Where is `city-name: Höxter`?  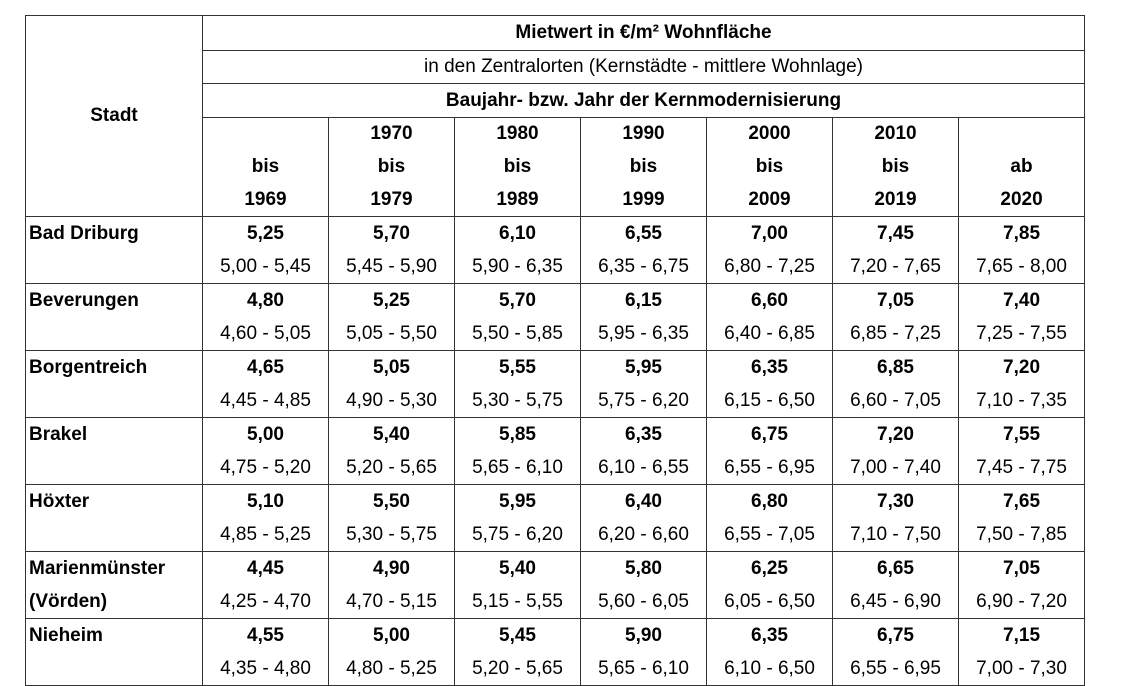
city-name: Höxter is located at coordinates (59, 501).